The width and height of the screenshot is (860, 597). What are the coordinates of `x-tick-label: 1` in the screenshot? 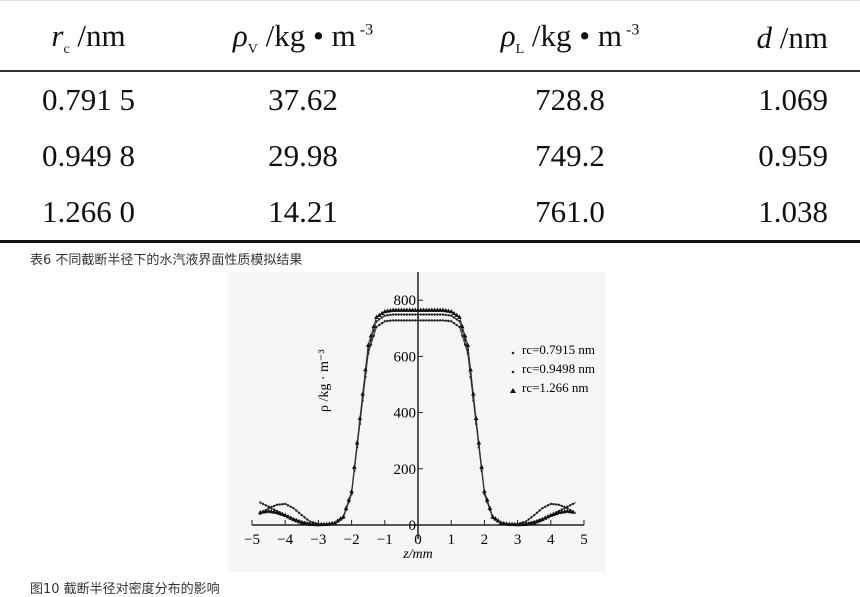 It's located at (451, 540).